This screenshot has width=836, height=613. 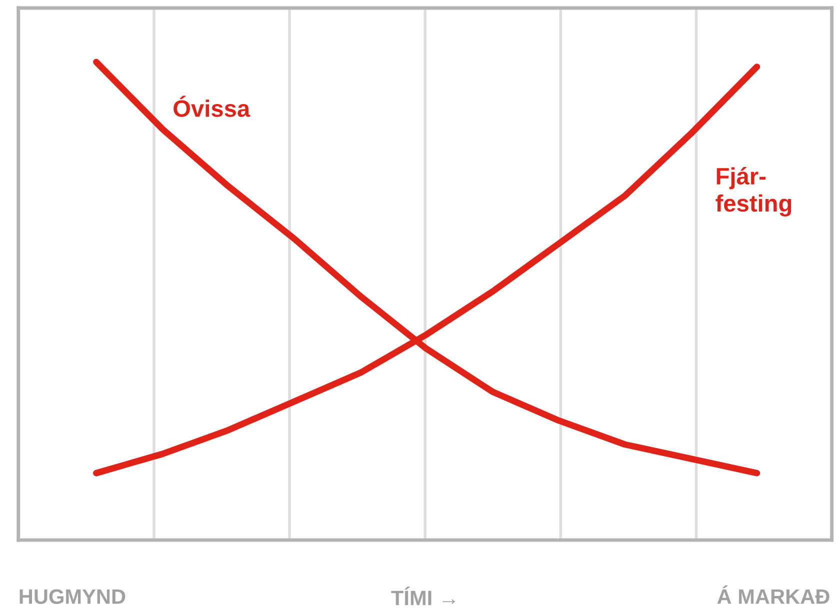 I want to click on series-label: Fjár- festing, so click(x=754, y=191).